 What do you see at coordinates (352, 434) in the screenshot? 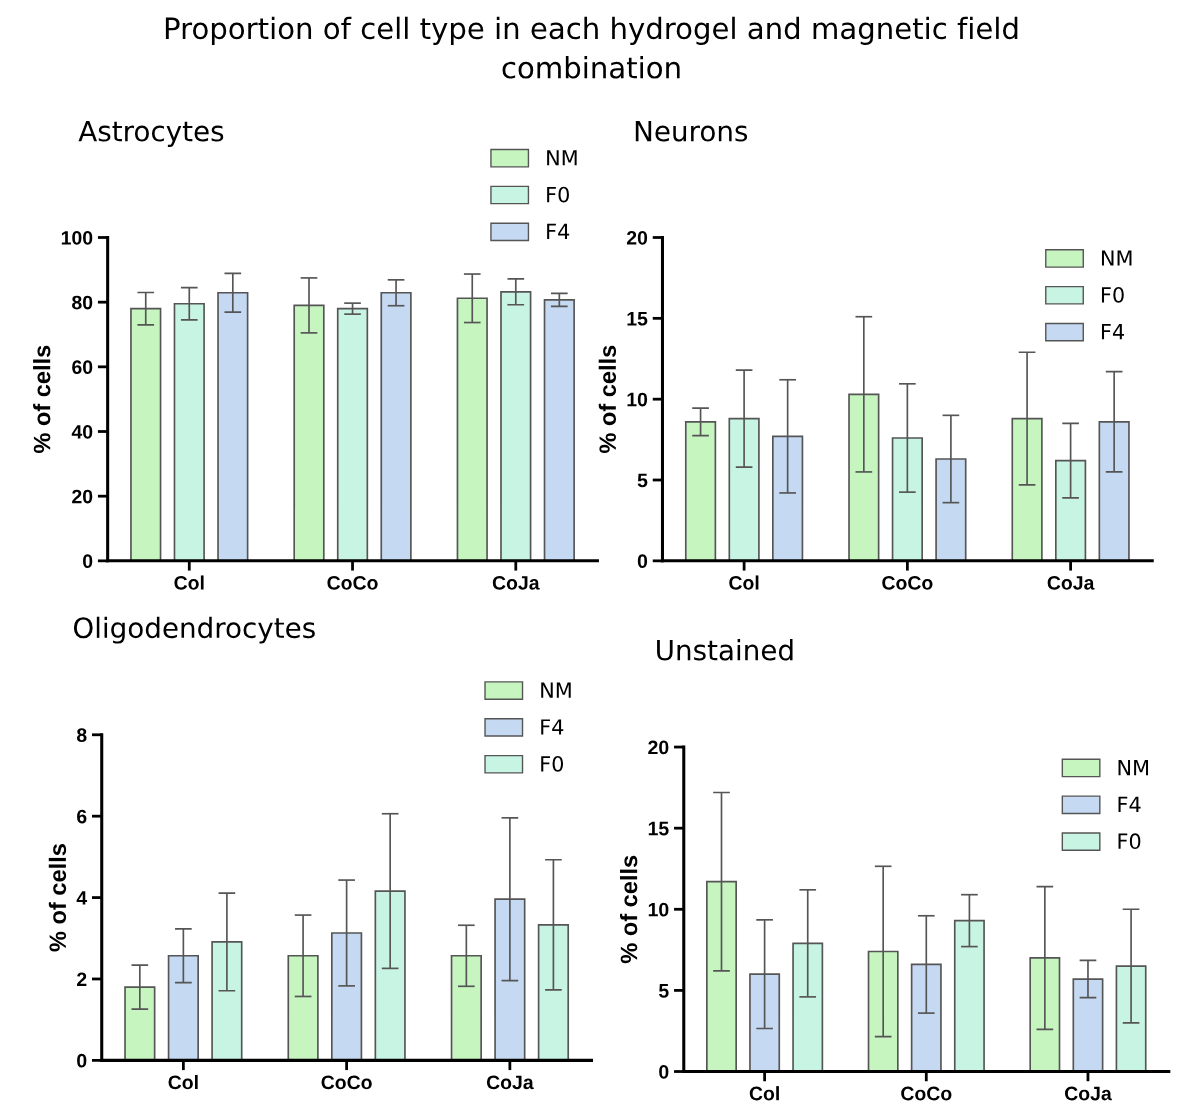
I see `bar` at bounding box center [352, 434].